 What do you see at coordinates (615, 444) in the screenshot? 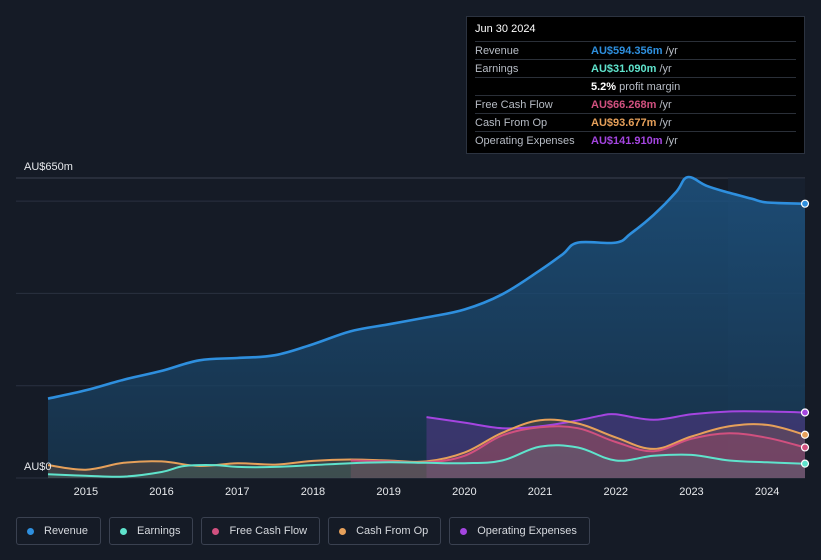
I see `operating-expenses-area` at bounding box center [615, 444].